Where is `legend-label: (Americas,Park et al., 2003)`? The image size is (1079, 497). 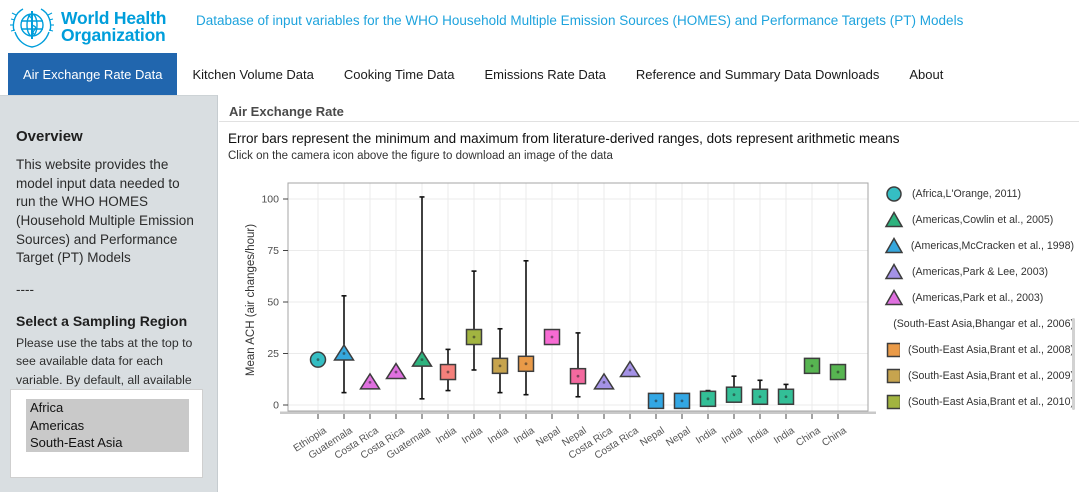
legend-label: (Americas,Park et al., 2003) is located at coordinates (978, 298).